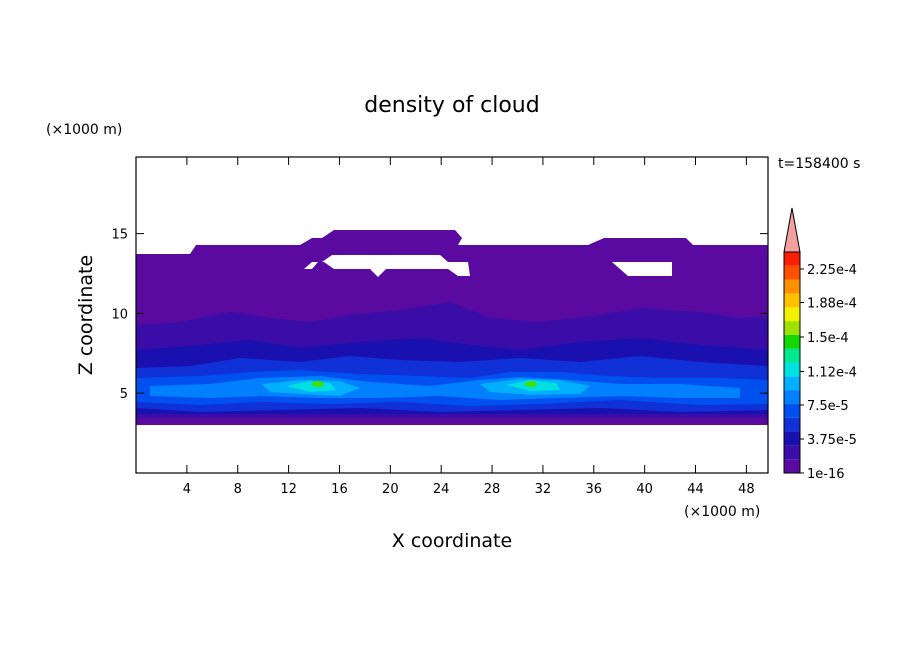 The image size is (904, 658). Describe the element at coordinates (594, 489) in the screenshot. I see `x-tick-label: 36` at that location.